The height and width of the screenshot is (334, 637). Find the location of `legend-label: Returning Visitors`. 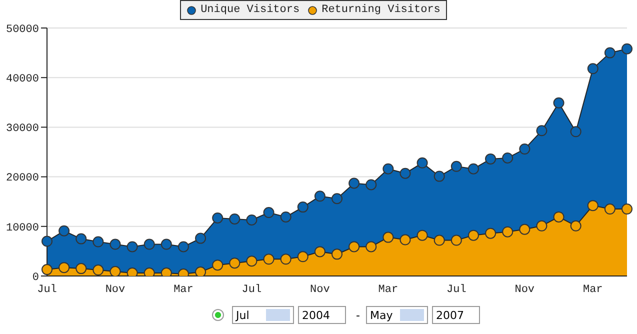

legend-label: Returning Visitors is located at coordinates (381, 10).